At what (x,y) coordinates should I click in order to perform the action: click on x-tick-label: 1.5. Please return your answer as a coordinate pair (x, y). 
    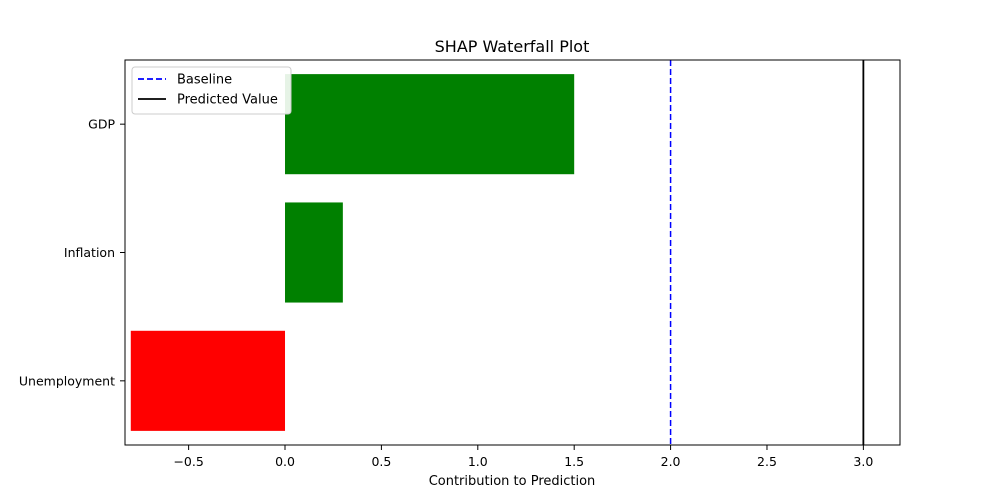
    Looking at the image, I should click on (574, 461).